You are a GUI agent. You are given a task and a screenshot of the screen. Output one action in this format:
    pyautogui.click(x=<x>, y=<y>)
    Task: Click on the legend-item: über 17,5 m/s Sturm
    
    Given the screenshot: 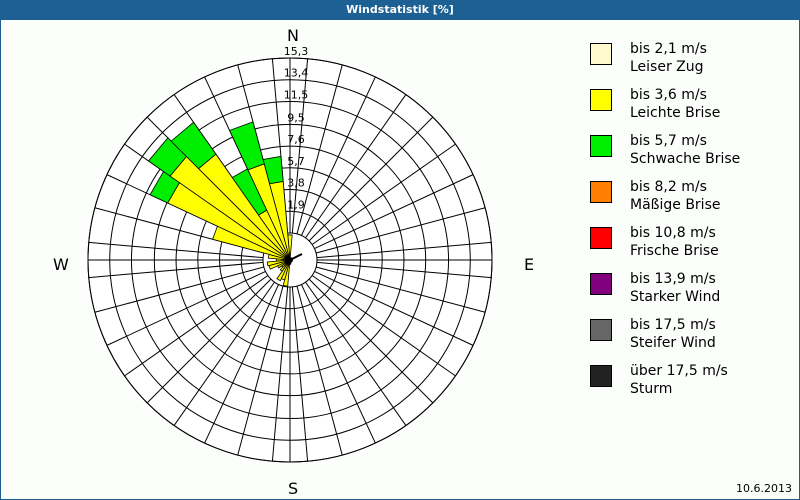 What is the action you would take?
    pyautogui.click(x=690, y=385)
    